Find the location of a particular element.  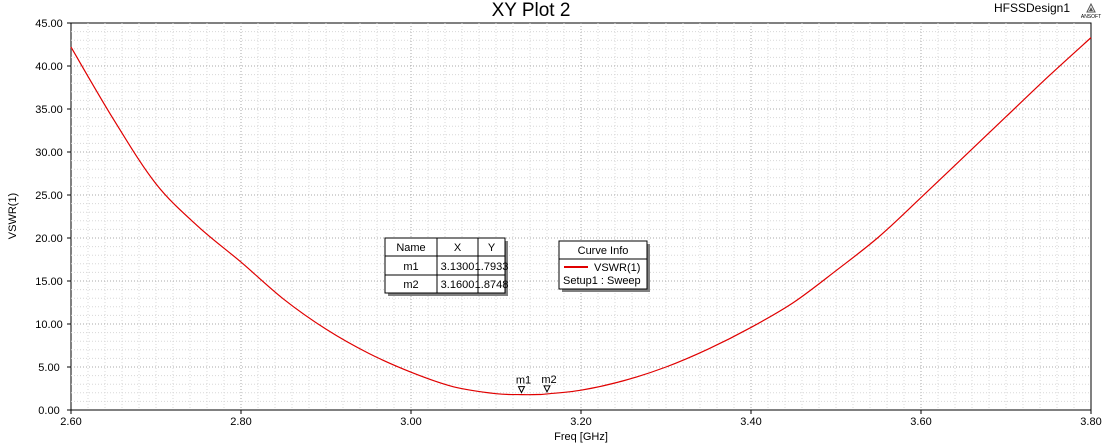

x-tick-label: 3.40 is located at coordinates (750, 422).